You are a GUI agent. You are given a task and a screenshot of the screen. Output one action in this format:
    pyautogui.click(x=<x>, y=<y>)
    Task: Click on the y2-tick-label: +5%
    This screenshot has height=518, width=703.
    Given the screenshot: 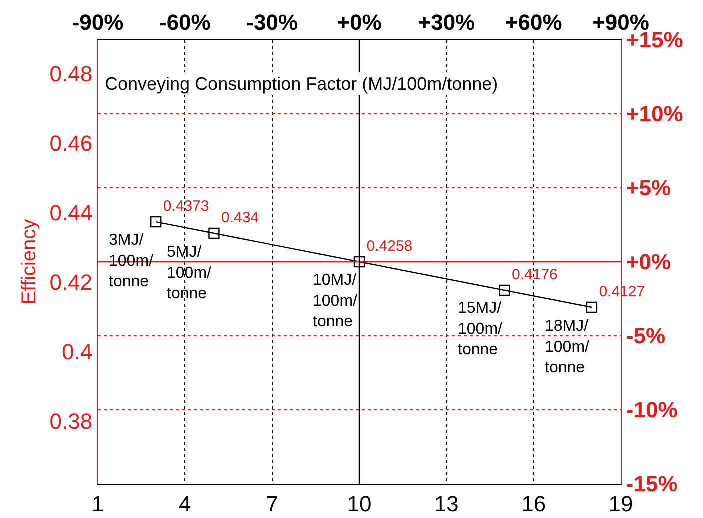 What is the action you would take?
    pyautogui.click(x=649, y=188)
    